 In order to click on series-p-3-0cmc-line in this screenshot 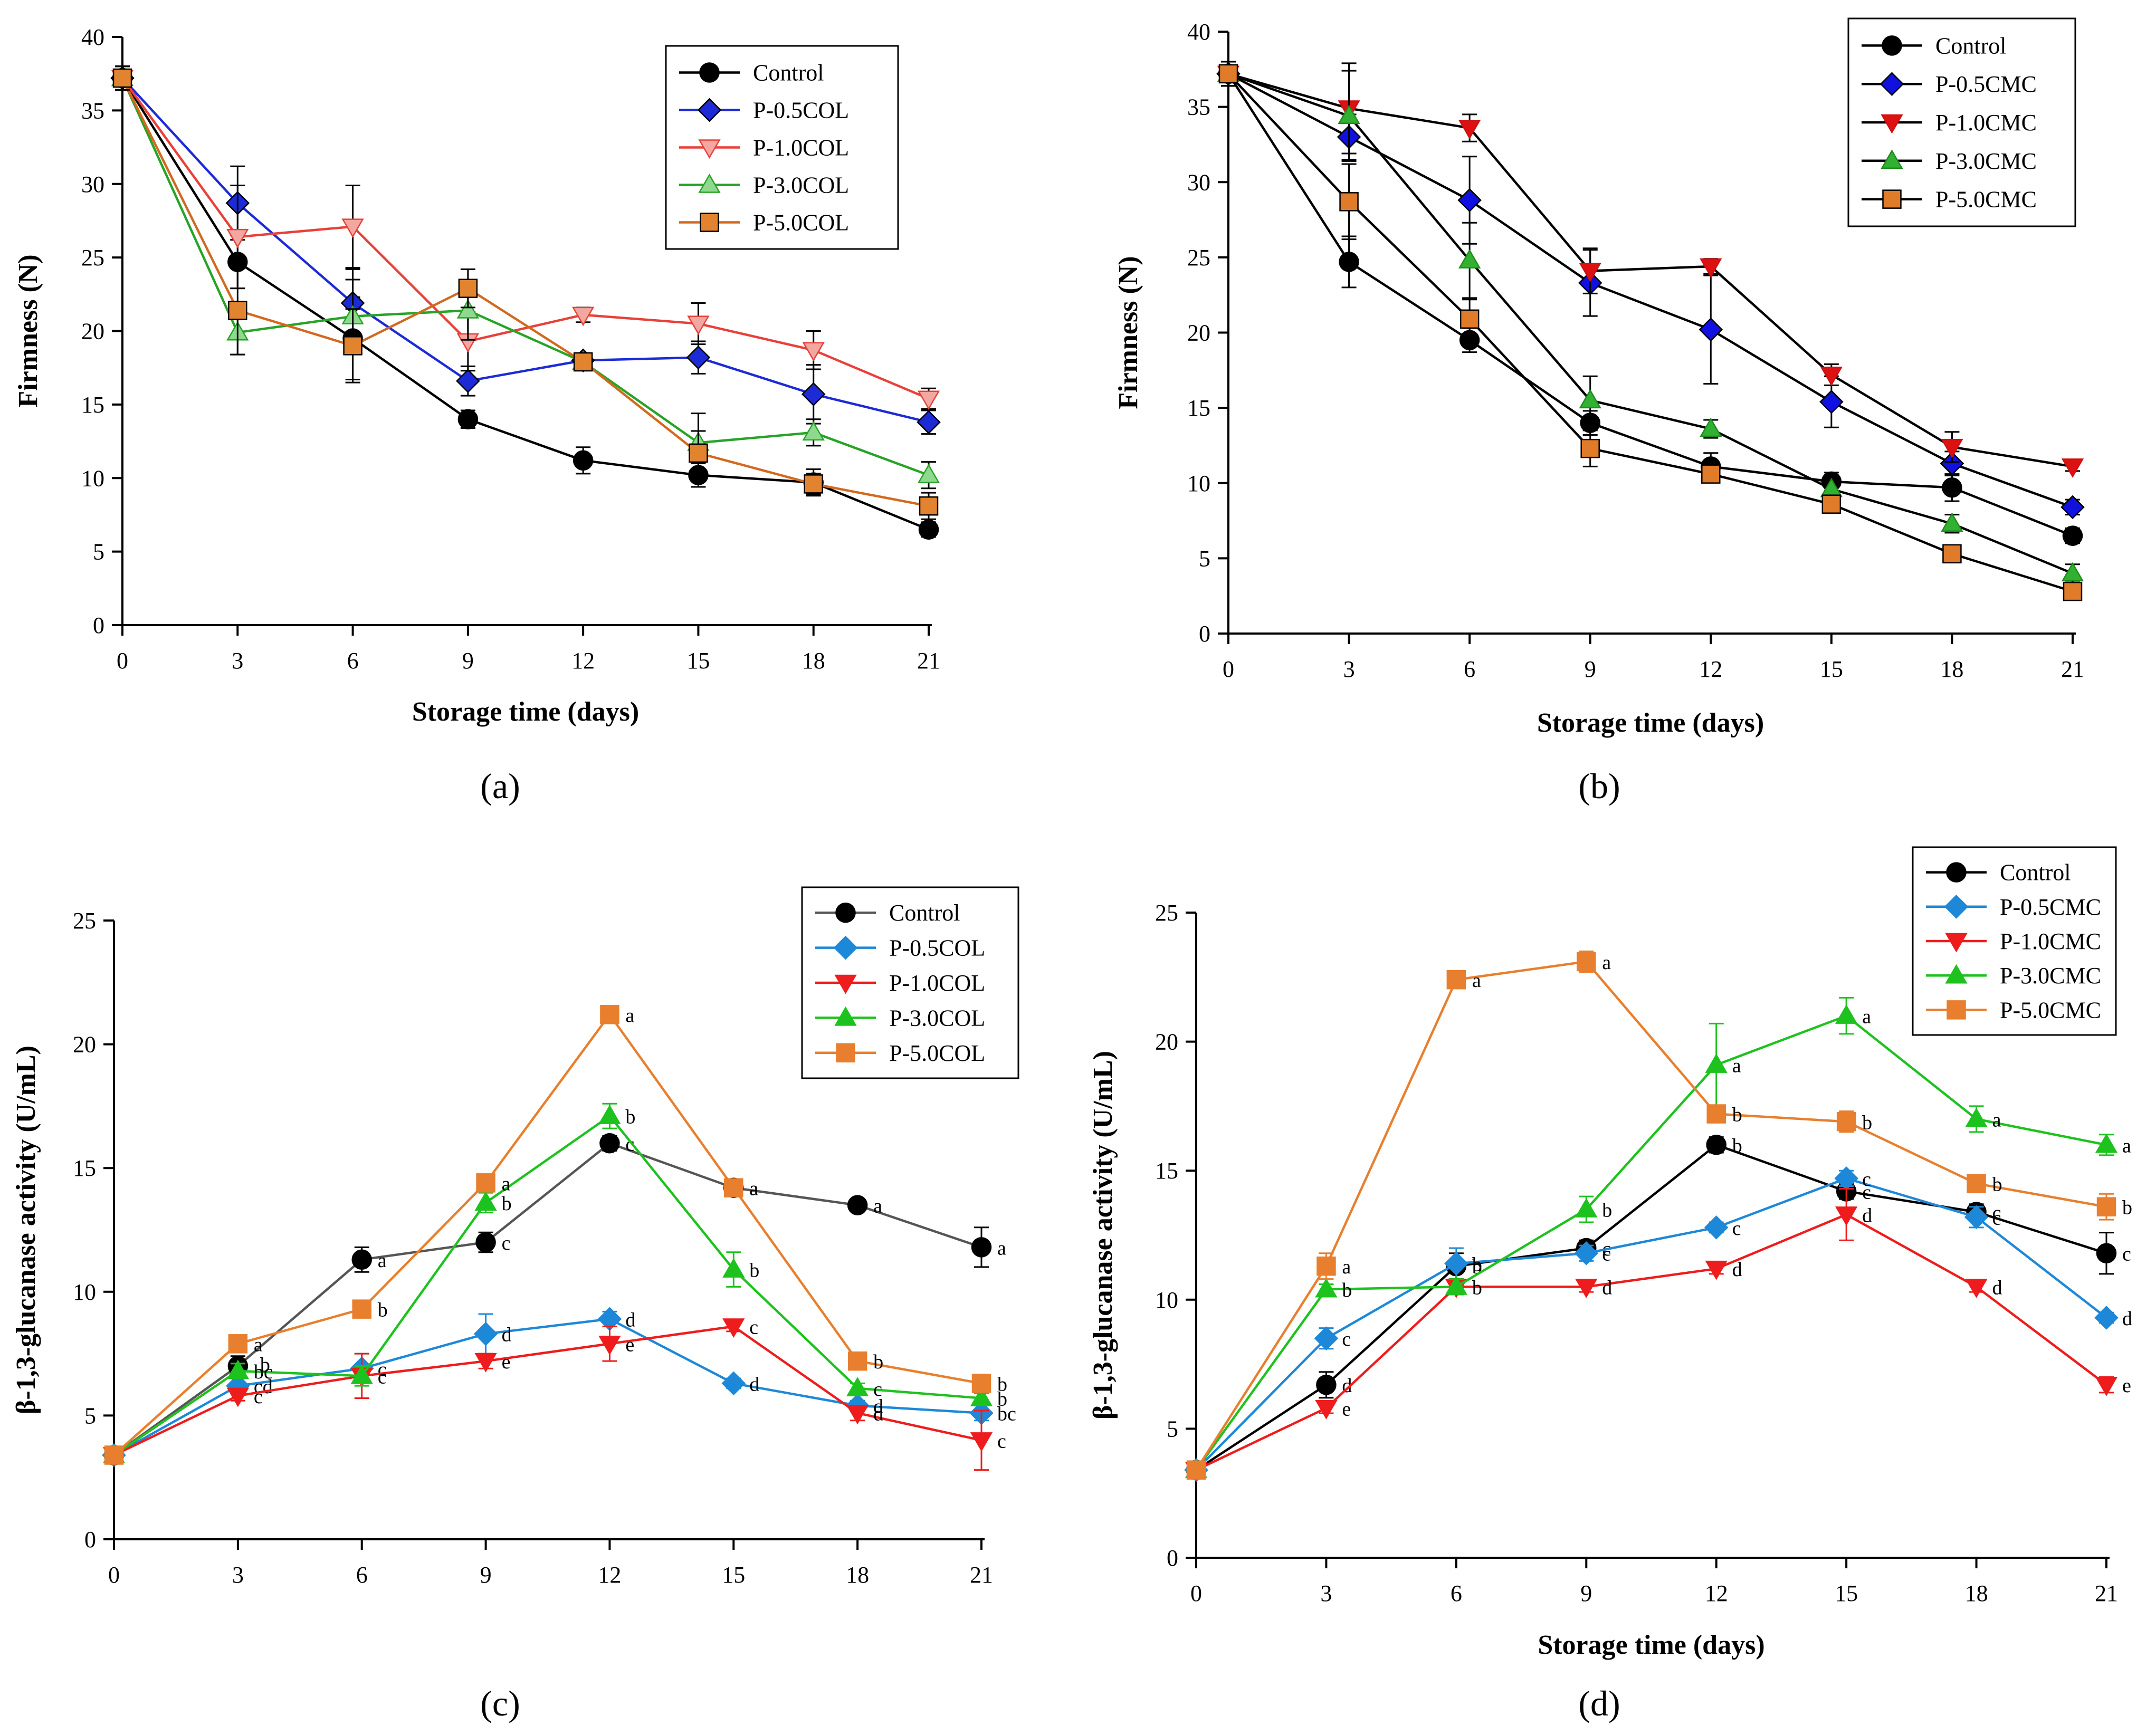, I will do `click(1651, 1242)`.